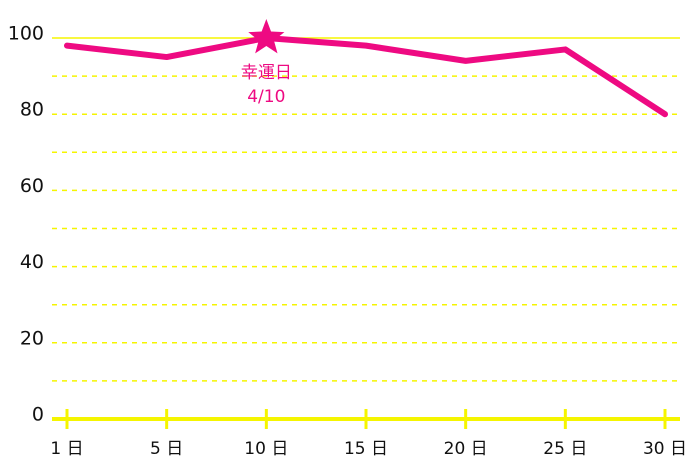 The height and width of the screenshot is (467, 700). What do you see at coordinates (32, 110) in the screenshot?
I see `y-tick-label: 80` at bounding box center [32, 110].